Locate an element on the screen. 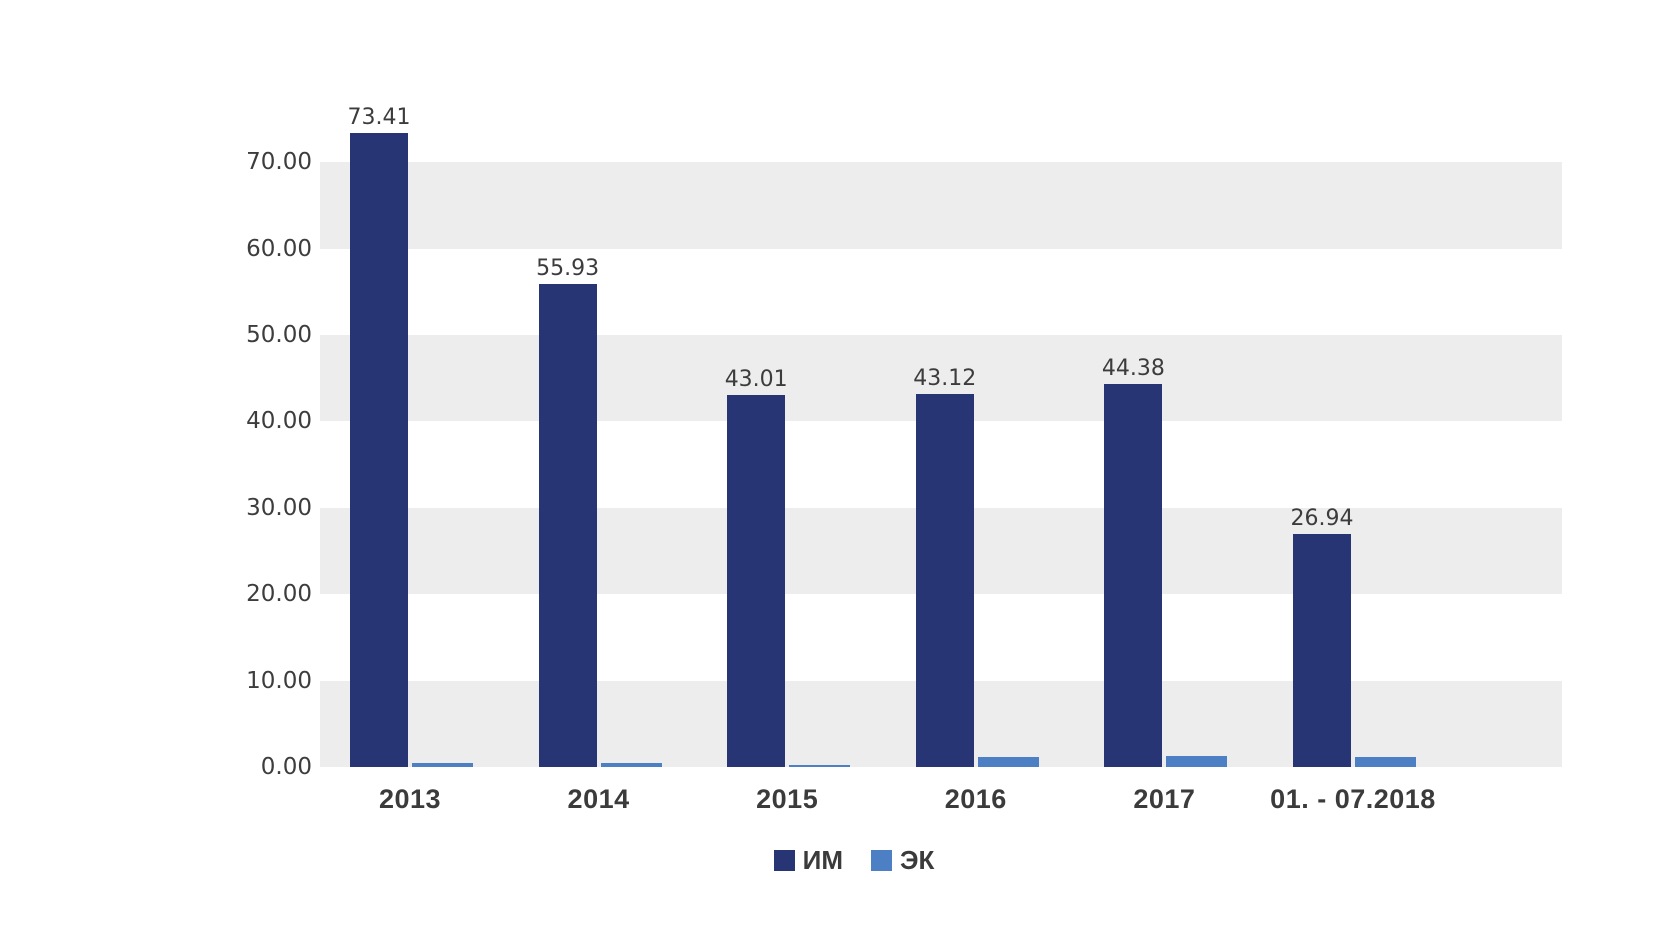 This screenshot has height=944, width=1680. bar-ek-2013 is located at coordinates (442, 765).